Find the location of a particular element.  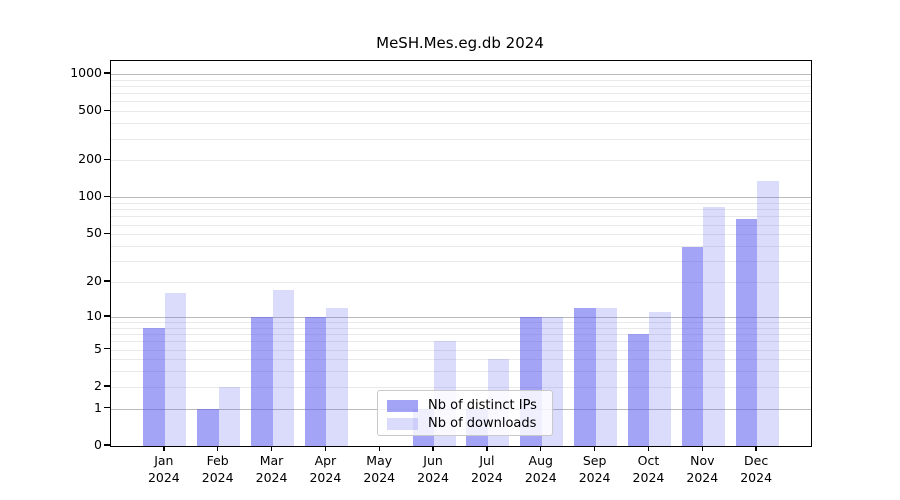

x-tick-month: Aug is located at coordinates (540, 460).